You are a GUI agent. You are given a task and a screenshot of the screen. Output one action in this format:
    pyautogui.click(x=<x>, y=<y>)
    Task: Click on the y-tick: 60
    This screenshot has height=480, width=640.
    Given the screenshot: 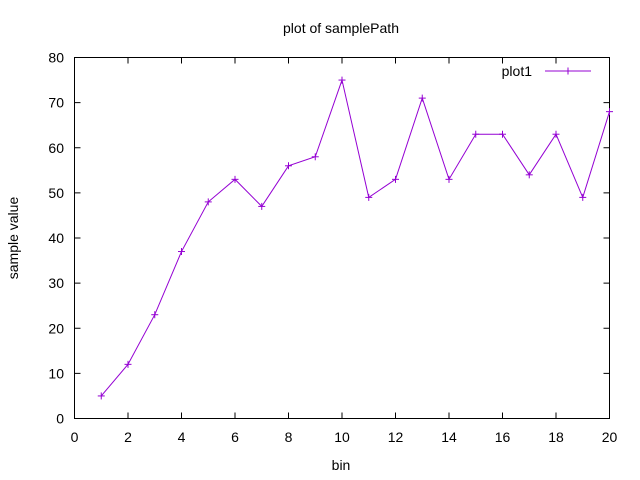 What is the action you would take?
    pyautogui.click(x=329, y=148)
    